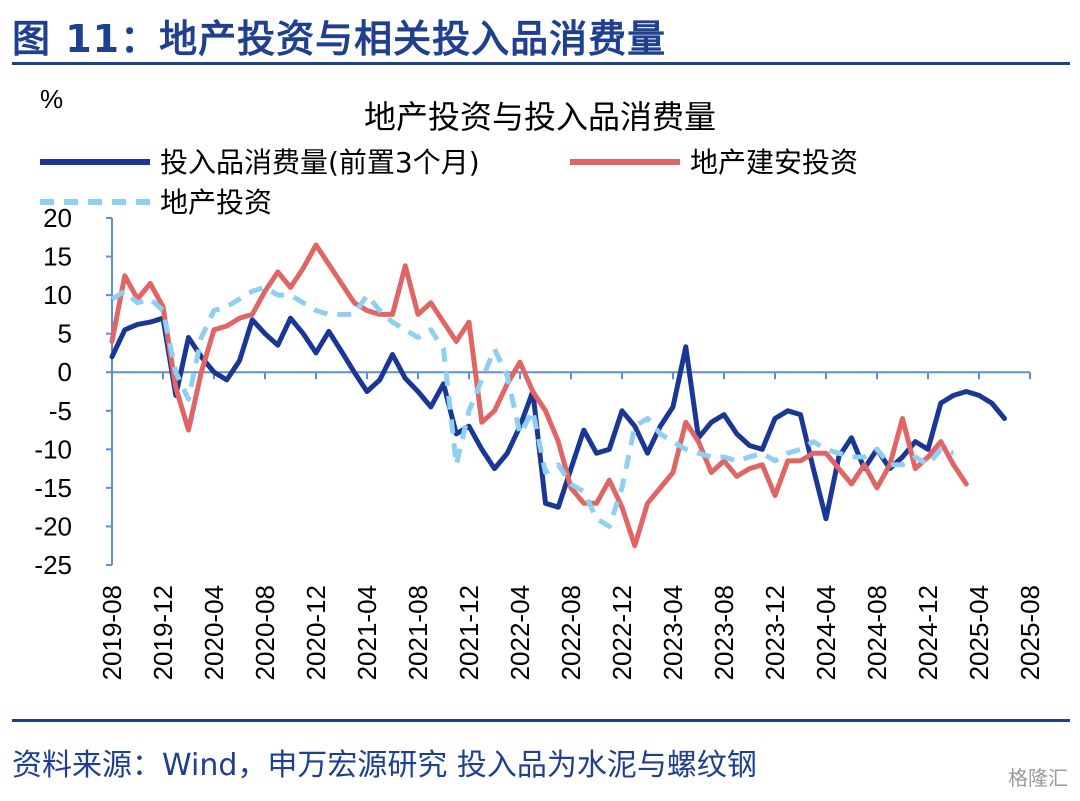  What do you see at coordinates (53, 526) in the screenshot?
I see `y-tick-label: -20` at bounding box center [53, 526].